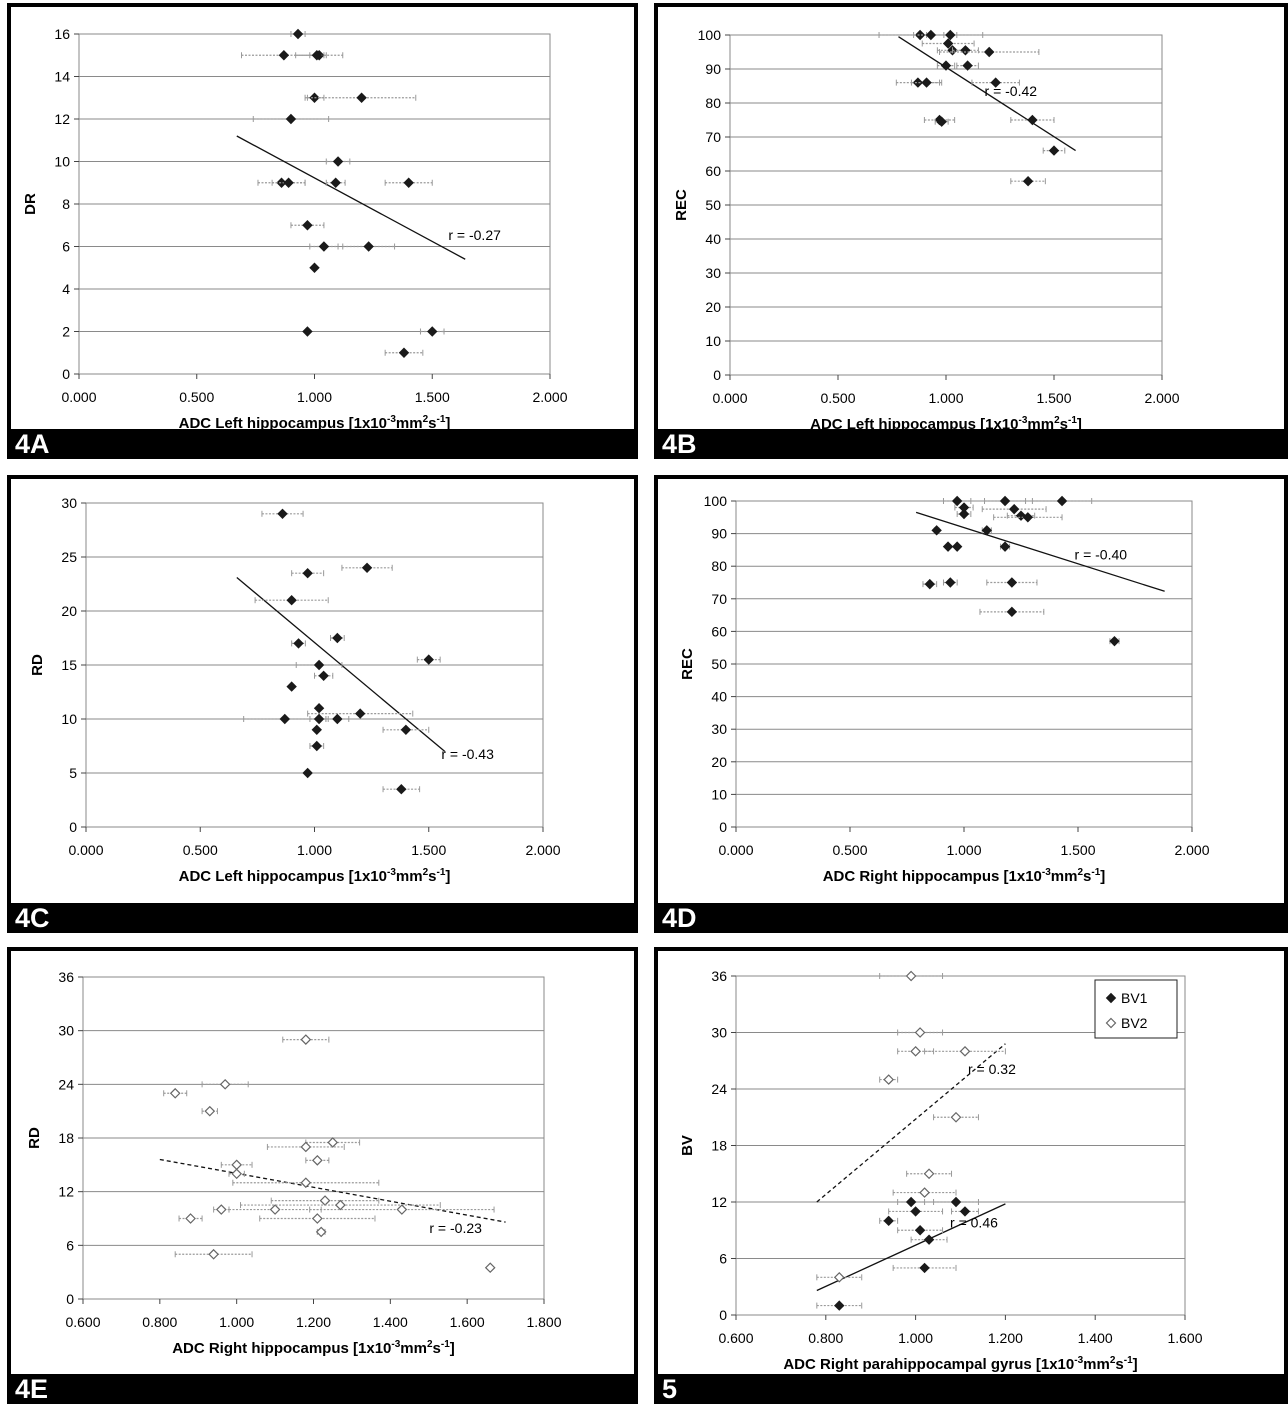 Image resolution: width=1288 pixels, height=1404 pixels. Describe the element at coordinates (82, 1322) in the screenshot. I see `x-tick-label: 0.600` at that location.